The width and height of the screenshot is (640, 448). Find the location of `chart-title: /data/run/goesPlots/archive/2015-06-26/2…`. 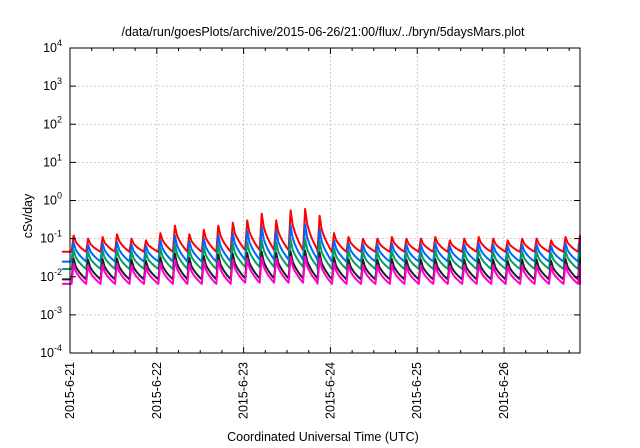

chart-title: /data/run/goesPlots/archive/2015-06-26/2… is located at coordinates (323, 32).